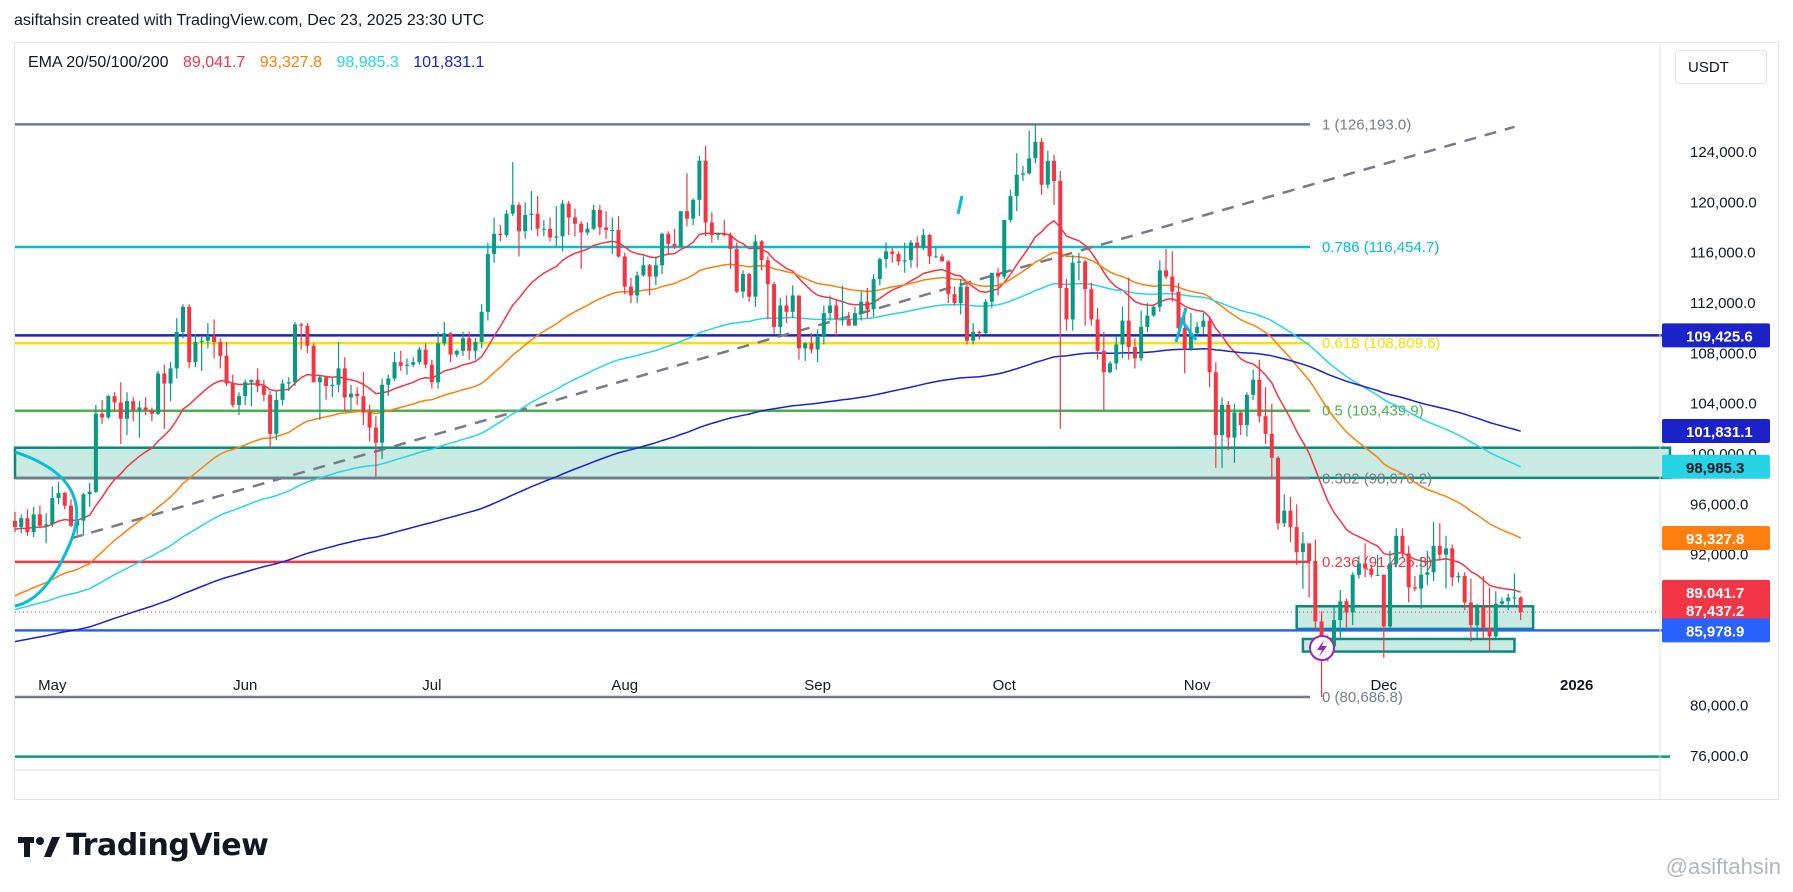 The image size is (1793, 892). Describe the element at coordinates (1721, 67) in the screenshot. I see `currency-selector: USDT` at that location.